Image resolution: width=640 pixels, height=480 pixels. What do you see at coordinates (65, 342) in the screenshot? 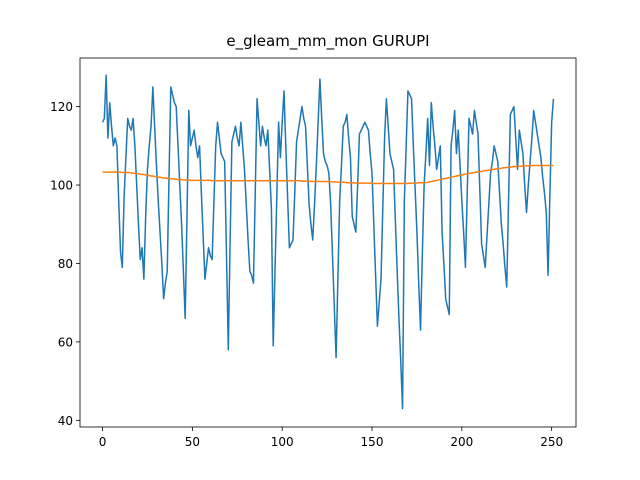
I see `y-tick-label: 60` at bounding box center [65, 342].